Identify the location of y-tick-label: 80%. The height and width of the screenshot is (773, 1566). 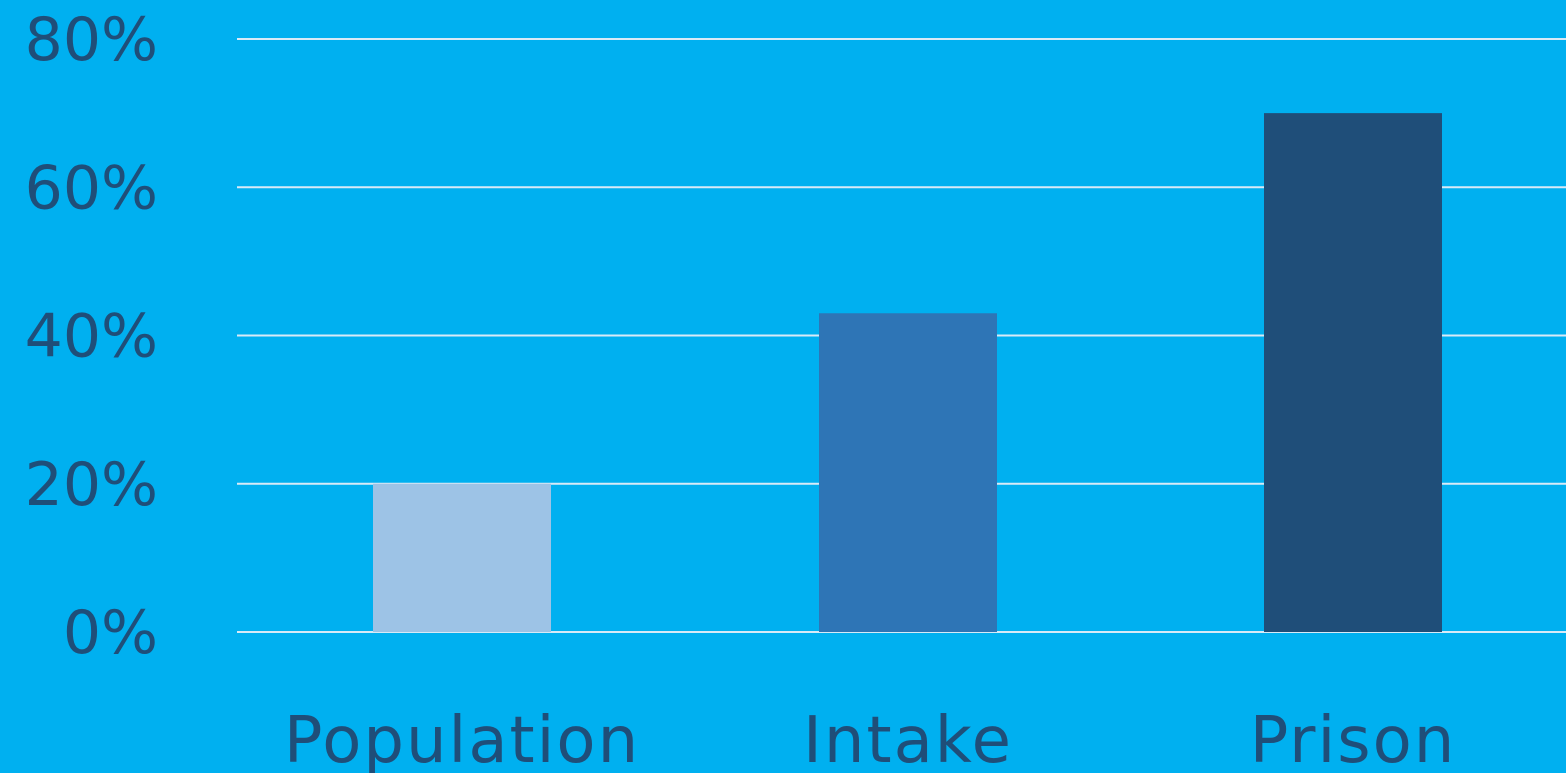
(91, 40).